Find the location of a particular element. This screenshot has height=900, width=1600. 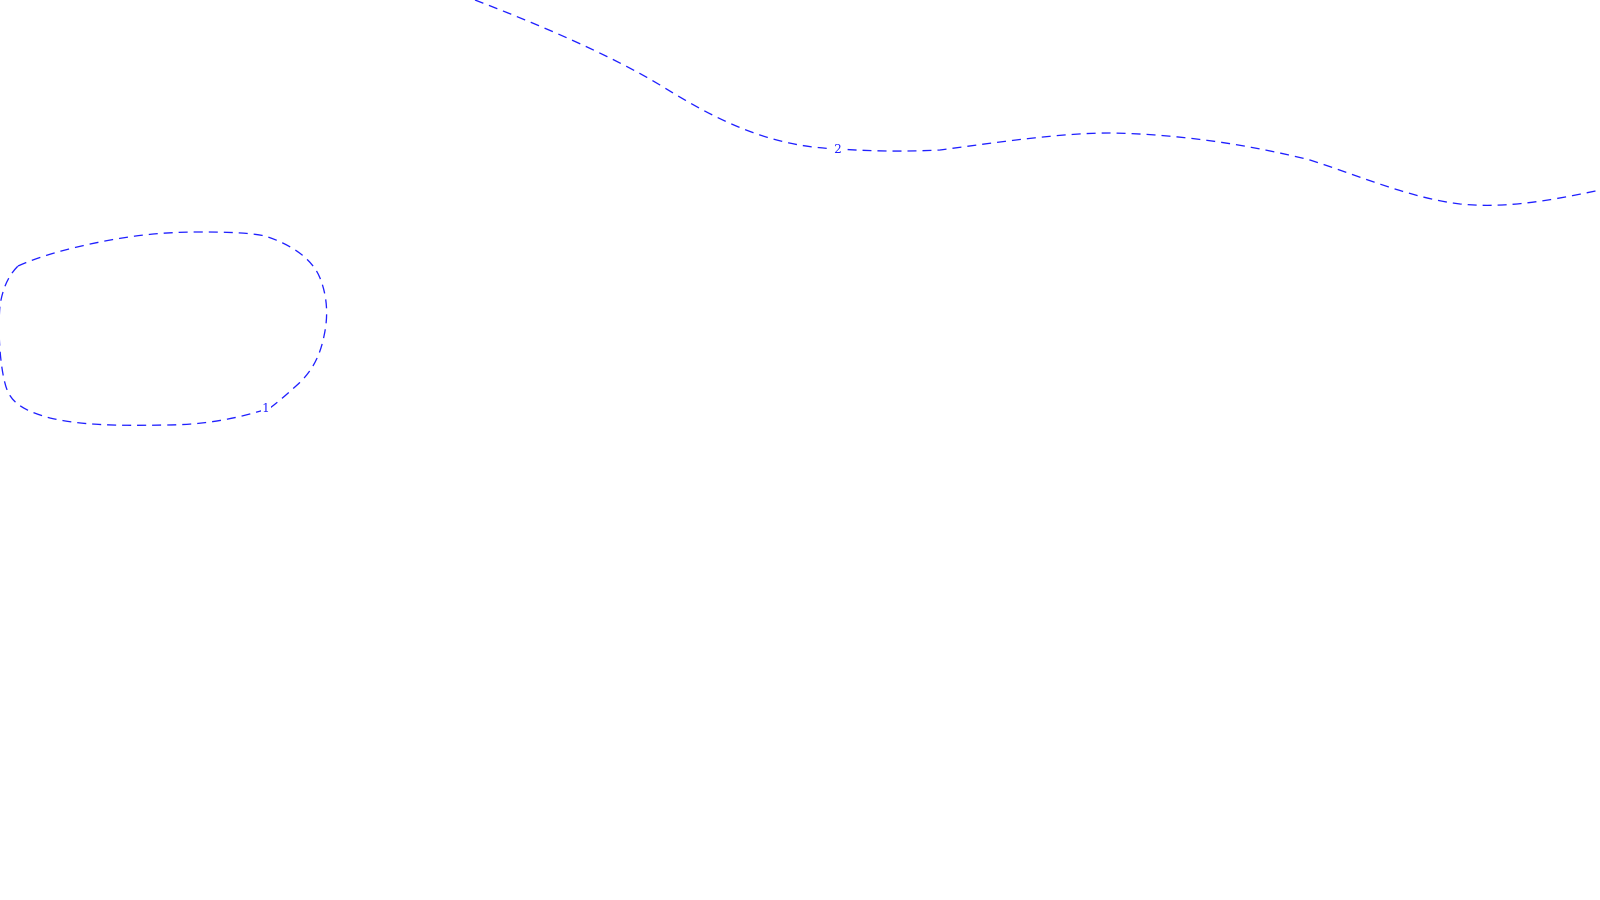

contour-label-1-bg is located at coordinates (266, 408).